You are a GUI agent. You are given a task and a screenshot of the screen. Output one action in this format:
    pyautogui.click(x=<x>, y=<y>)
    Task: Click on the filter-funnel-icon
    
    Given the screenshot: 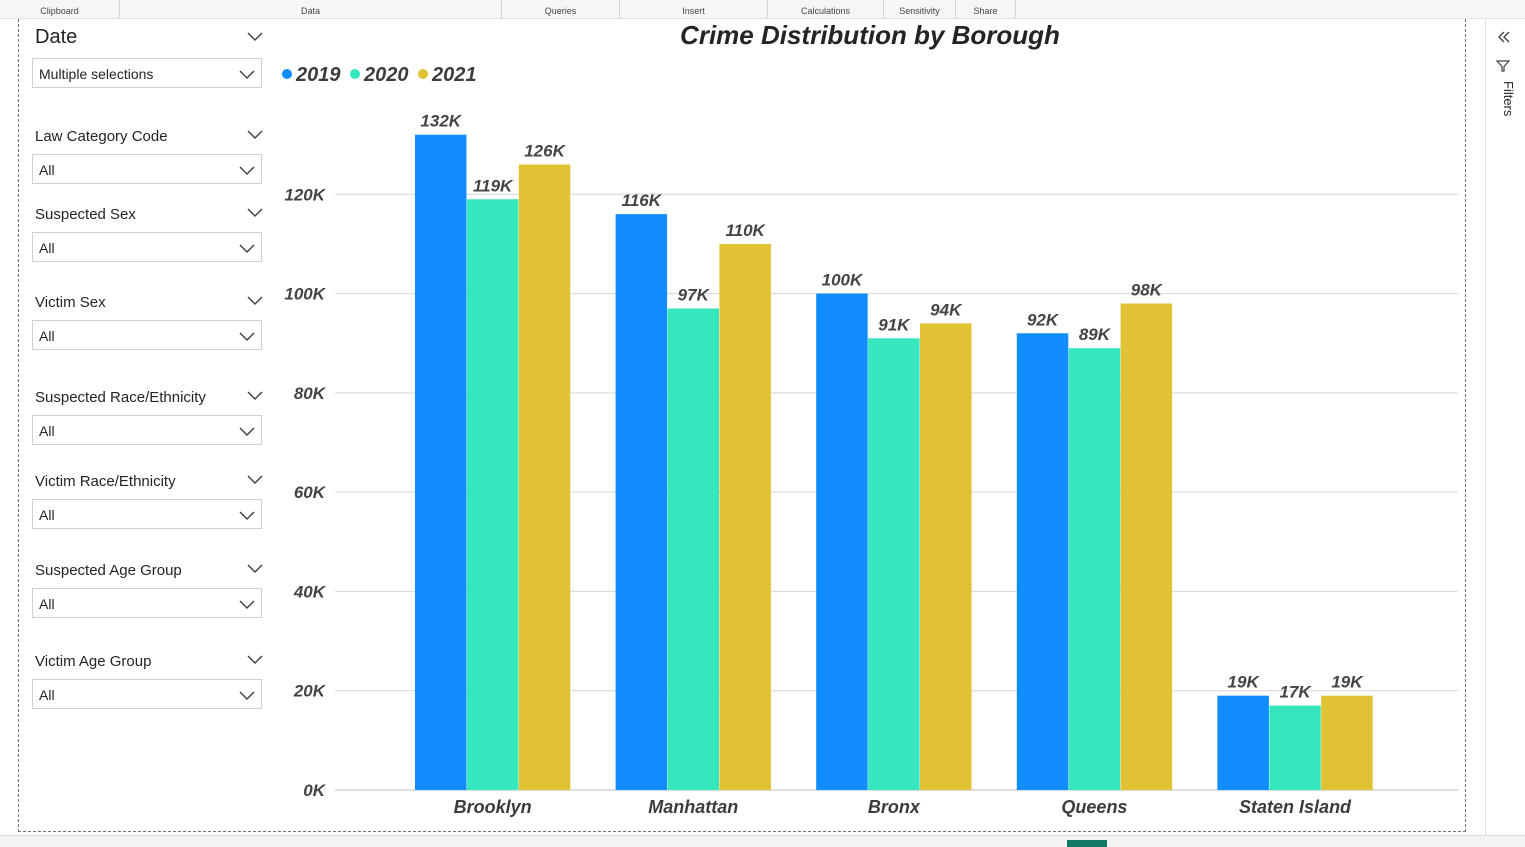 What is the action you would take?
    pyautogui.click(x=1503, y=66)
    